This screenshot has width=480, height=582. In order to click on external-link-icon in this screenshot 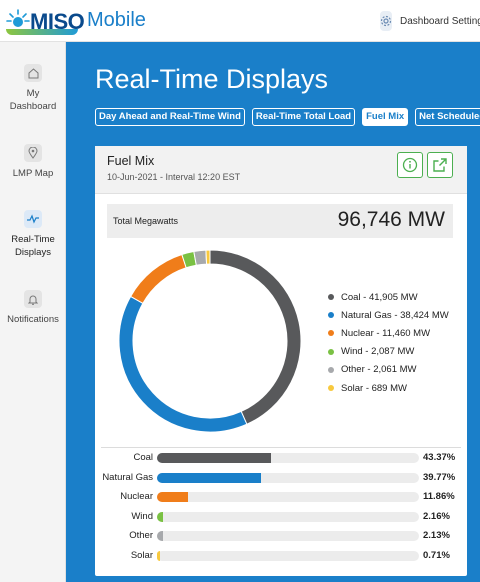, I will do `click(440, 165)`.